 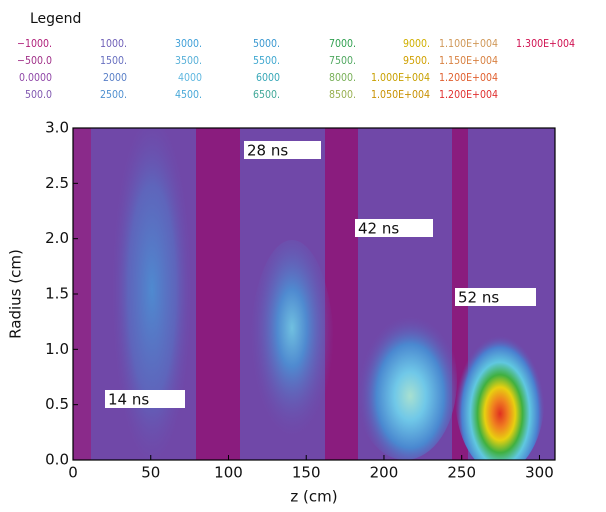 I want to click on legend-entry: 6000, so click(x=268, y=78).